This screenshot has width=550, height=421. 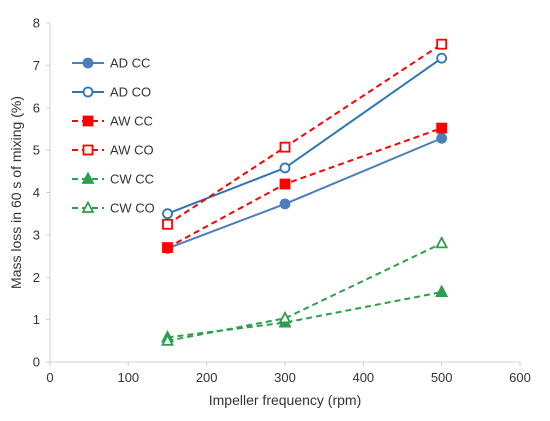 I want to click on legend-label: CW CC, so click(x=132, y=179).